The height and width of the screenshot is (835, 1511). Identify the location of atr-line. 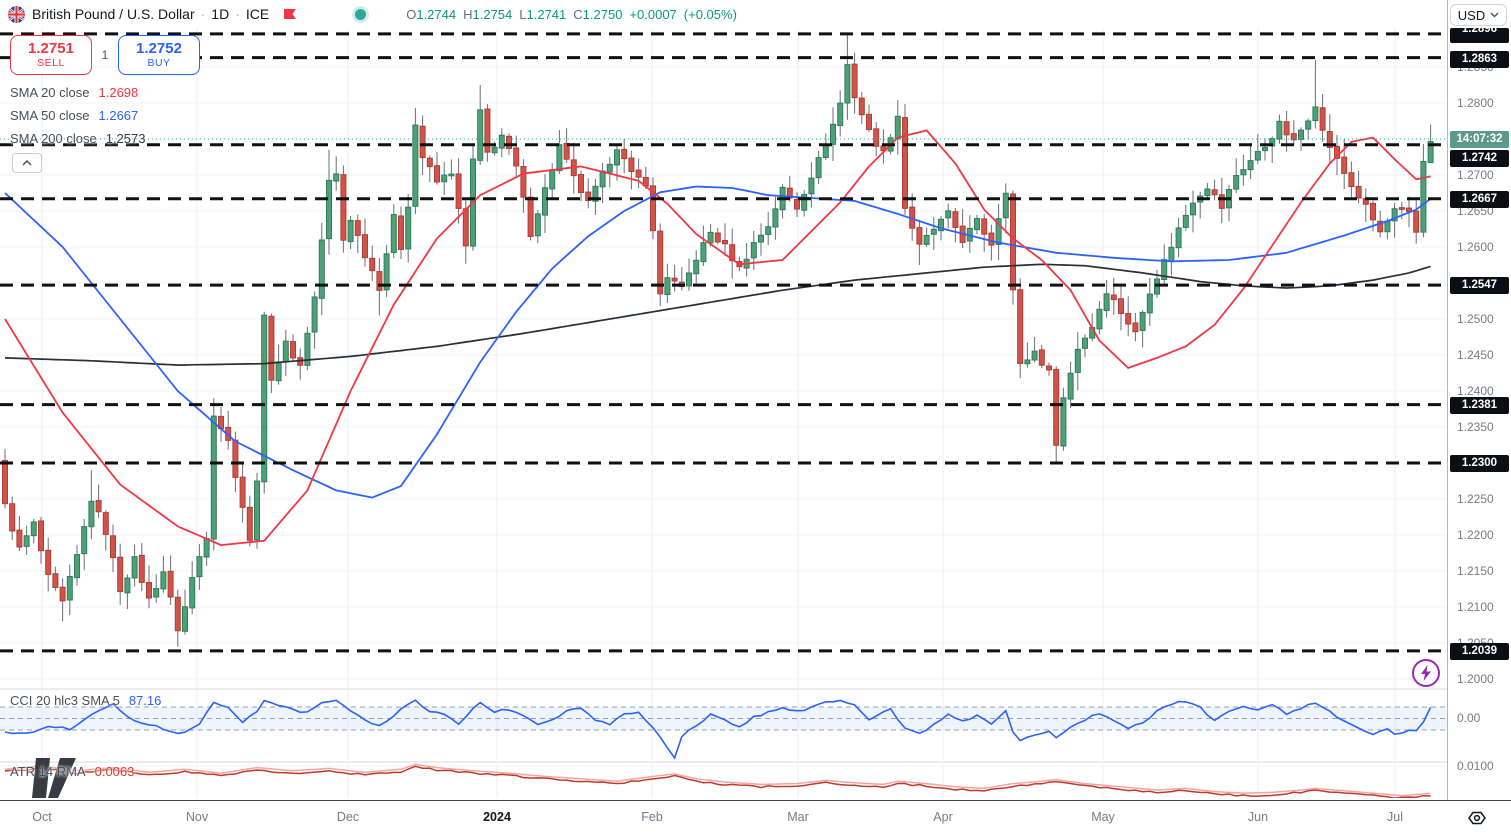
(717, 781).